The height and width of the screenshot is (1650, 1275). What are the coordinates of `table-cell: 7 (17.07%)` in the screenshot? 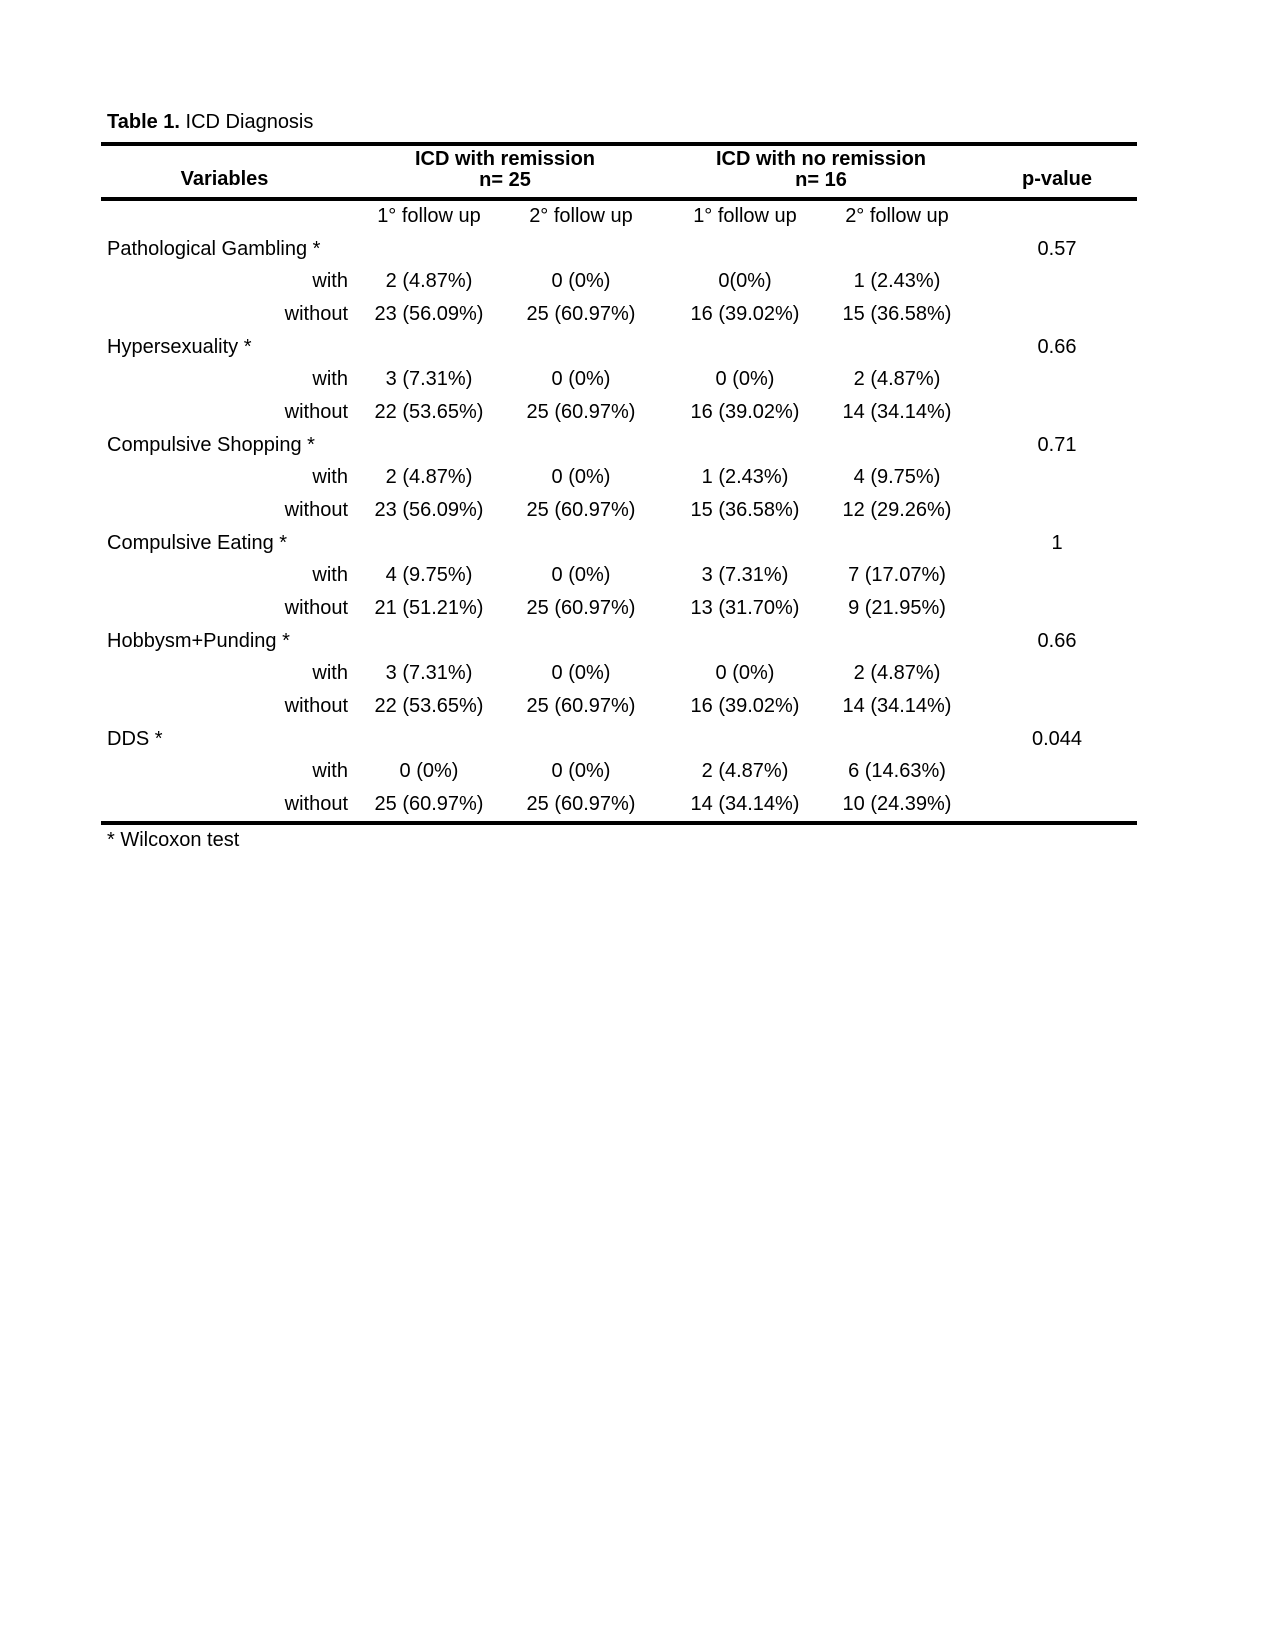 It's located at (897, 575).